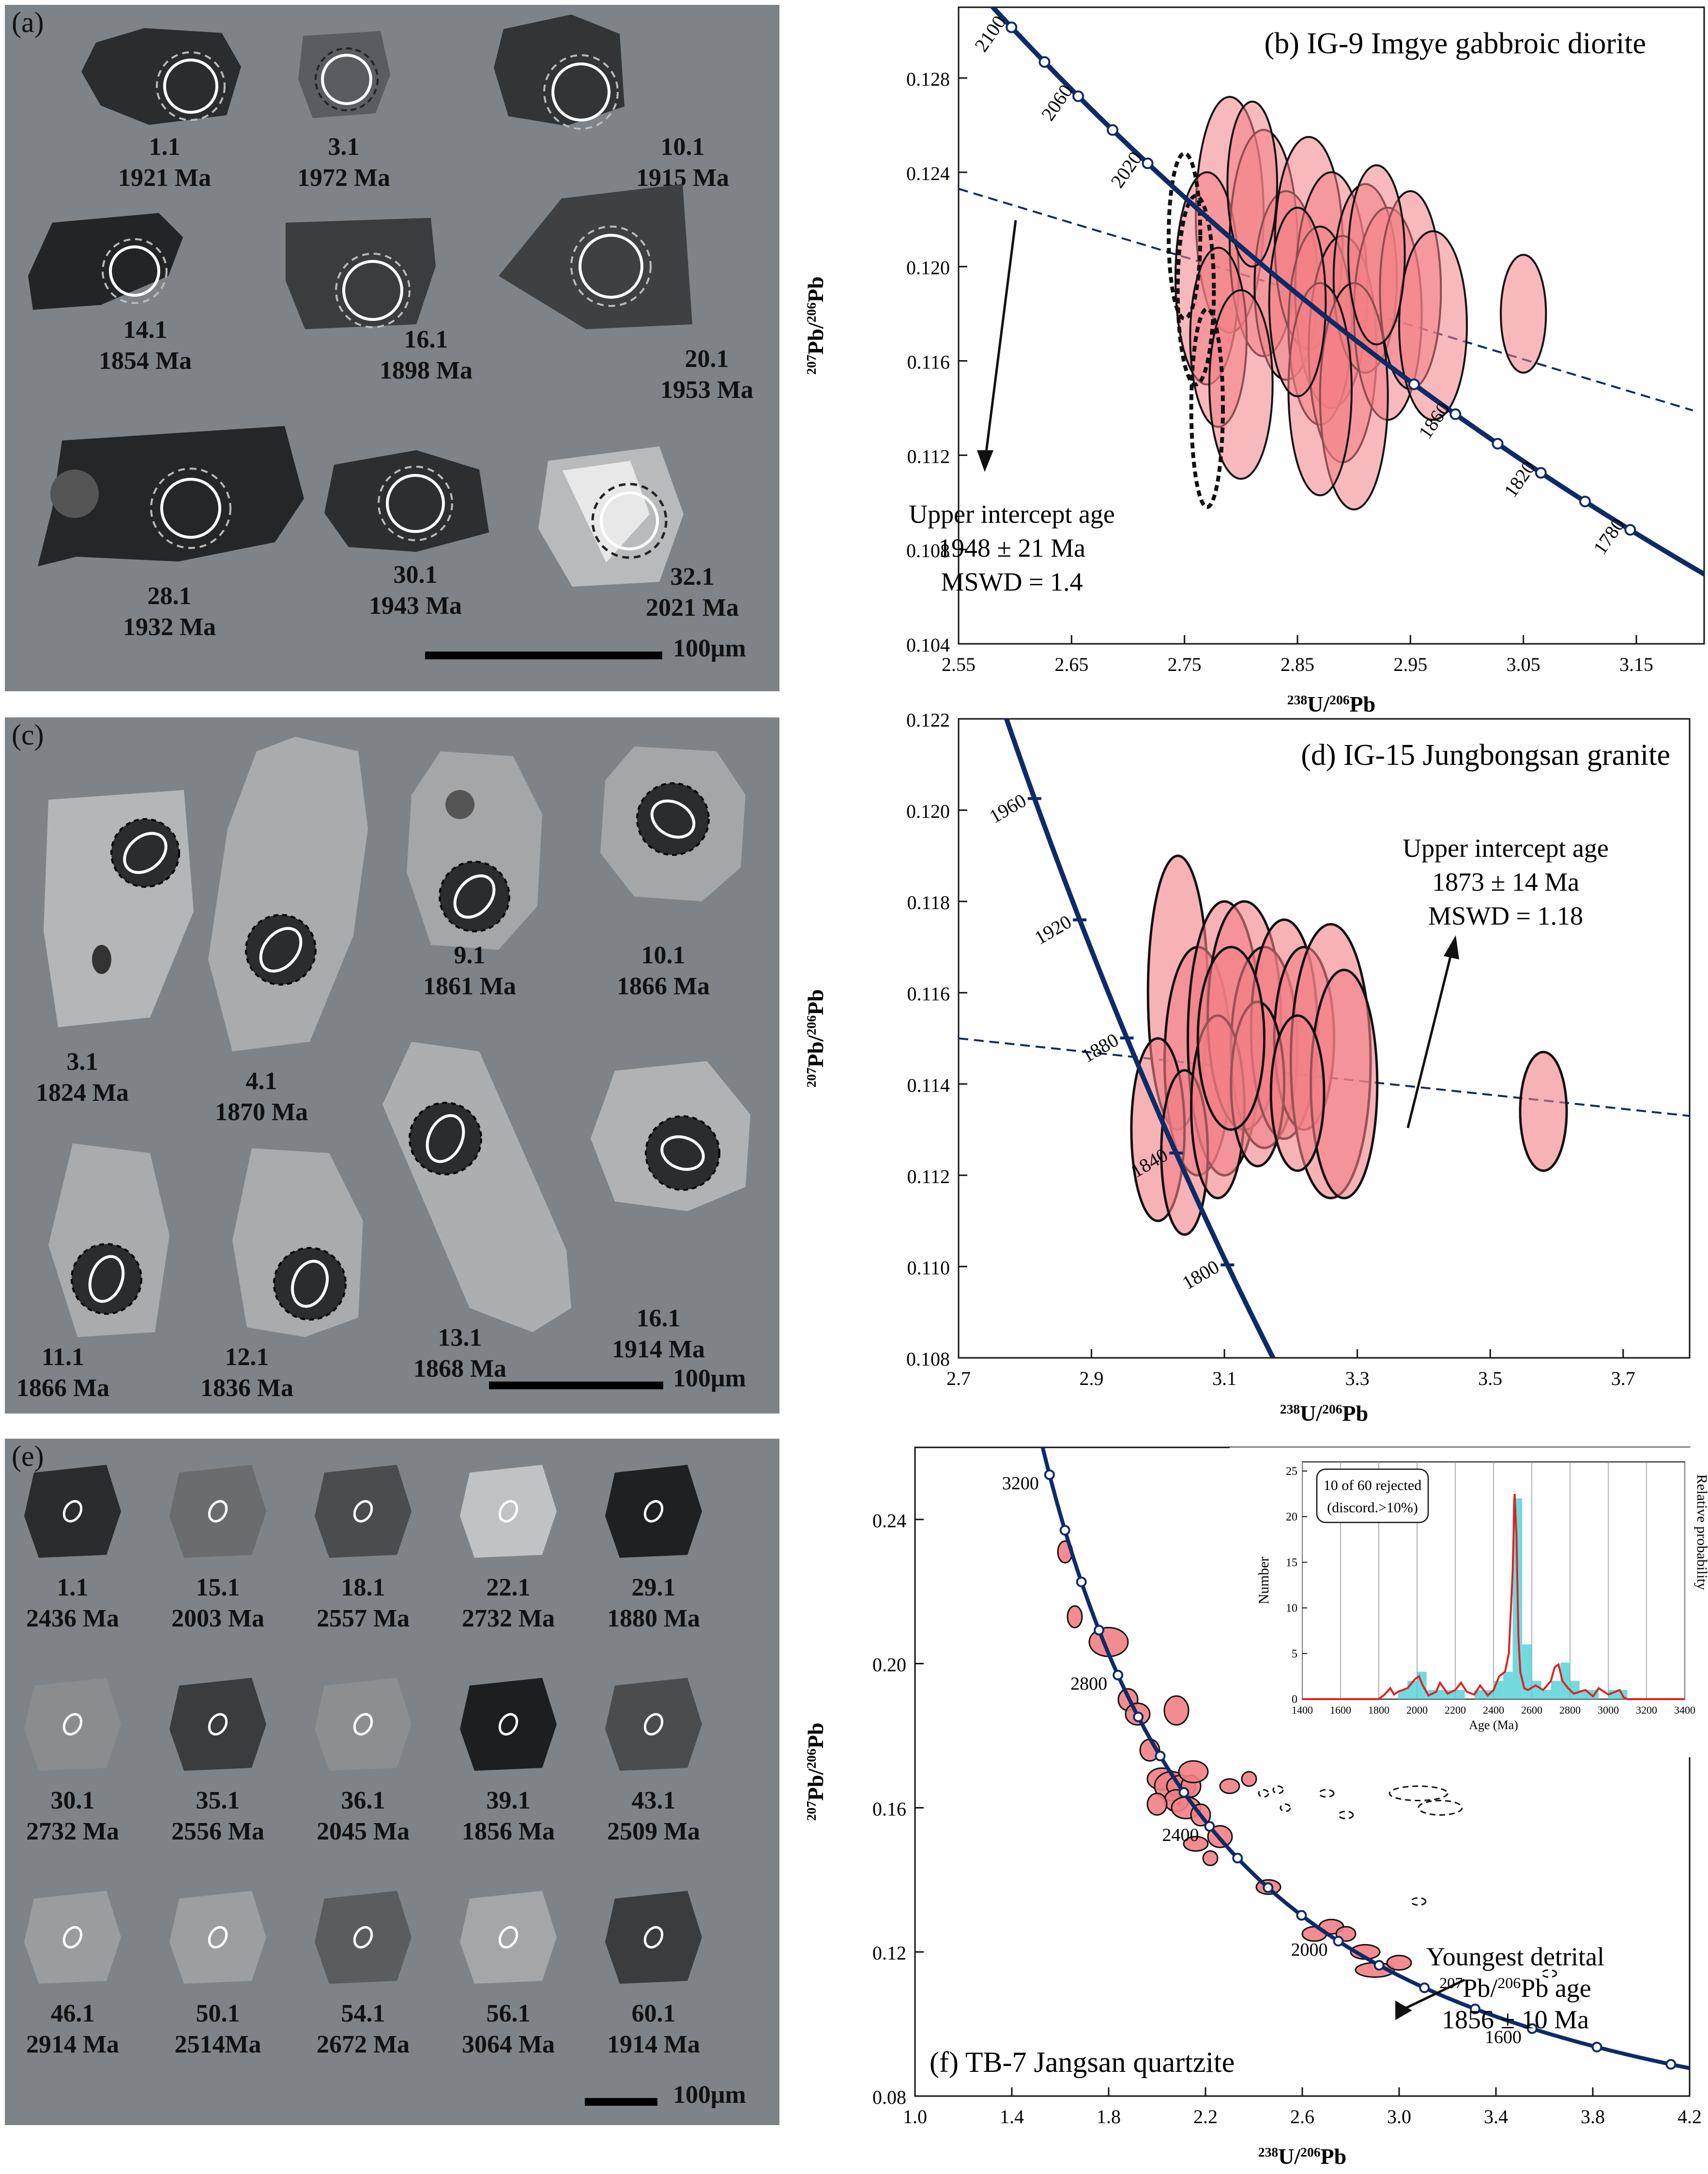 This screenshot has width=1708, height=2174. What do you see at coordinates (1636, 665) in the screenshot?
I see `x-tick-label: 3.15` at bounding box center [1636, 665].